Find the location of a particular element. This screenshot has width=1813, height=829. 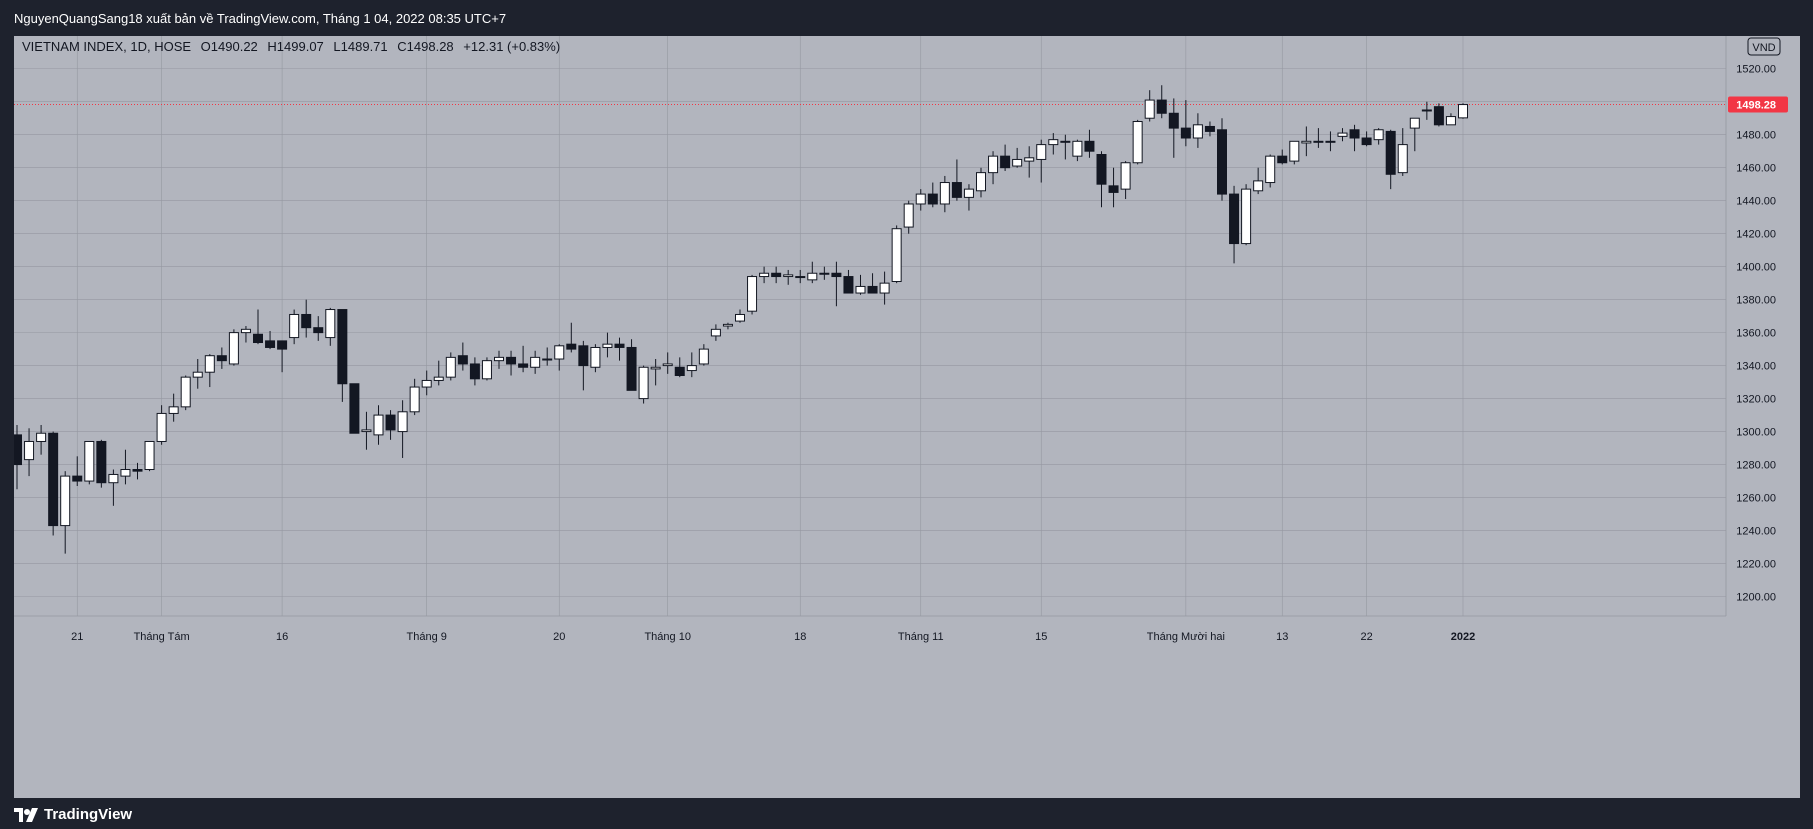

x-tick-label: Tháng Tám is located at coordinates (162, 637).